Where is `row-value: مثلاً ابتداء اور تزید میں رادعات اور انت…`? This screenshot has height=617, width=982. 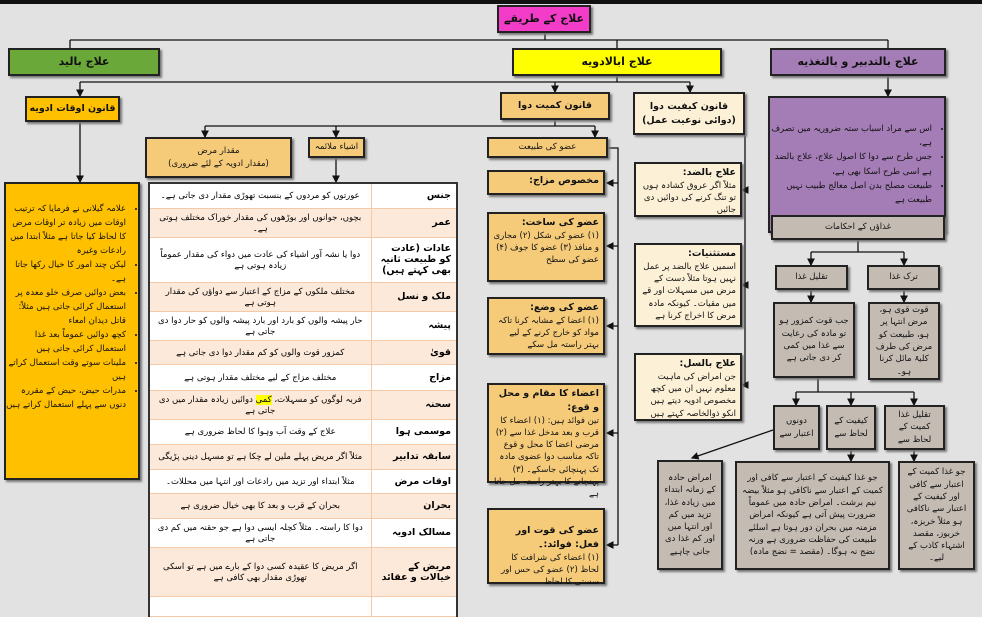 row-value: مثلاً ابتداء اور تزید میں رادعات اور انت… is located at coordinates (260, 481).